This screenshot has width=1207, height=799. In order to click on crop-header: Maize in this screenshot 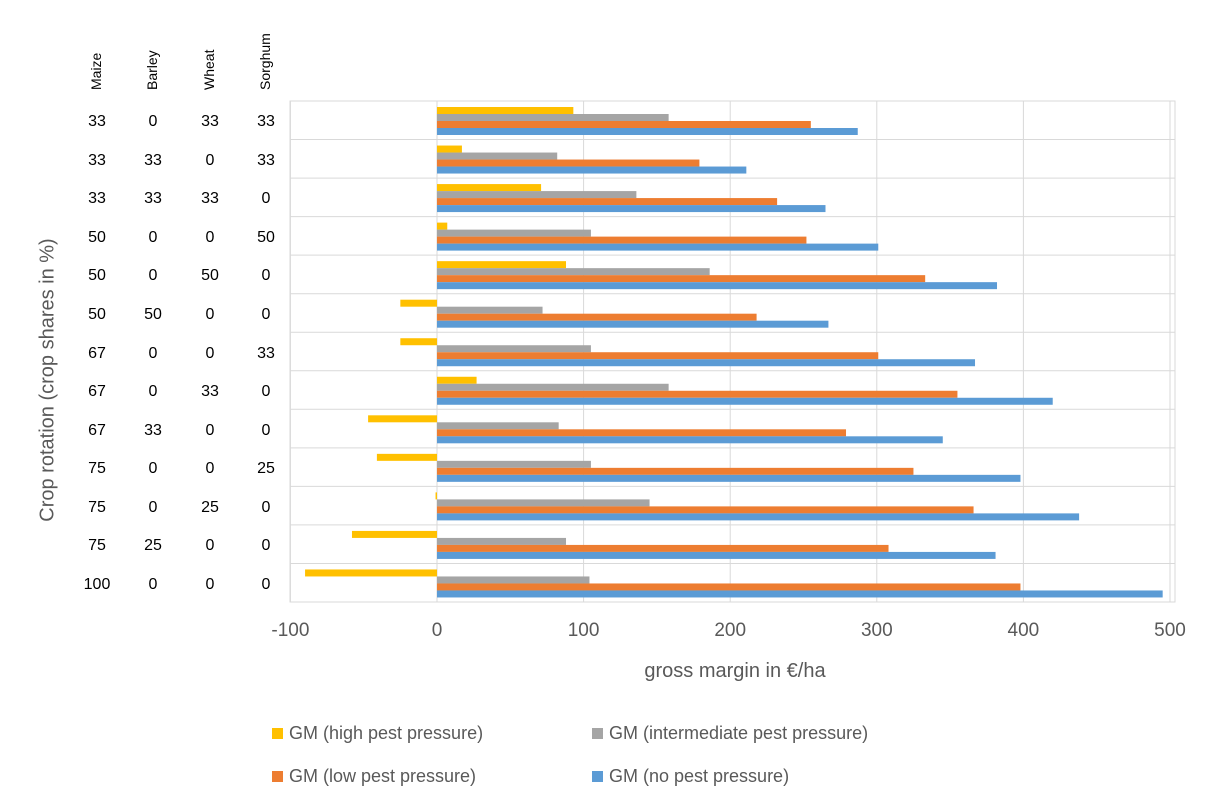, I will do `click(96, 71)`.